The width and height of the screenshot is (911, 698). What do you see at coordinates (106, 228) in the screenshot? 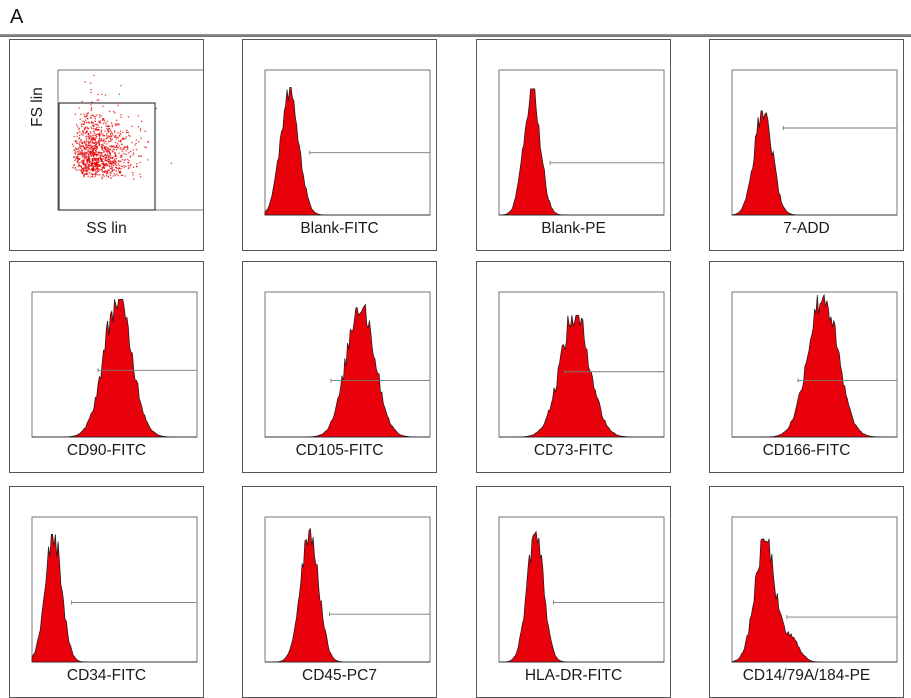
I see `x-axis-label: SS lin` at bounding box center [106, 228].